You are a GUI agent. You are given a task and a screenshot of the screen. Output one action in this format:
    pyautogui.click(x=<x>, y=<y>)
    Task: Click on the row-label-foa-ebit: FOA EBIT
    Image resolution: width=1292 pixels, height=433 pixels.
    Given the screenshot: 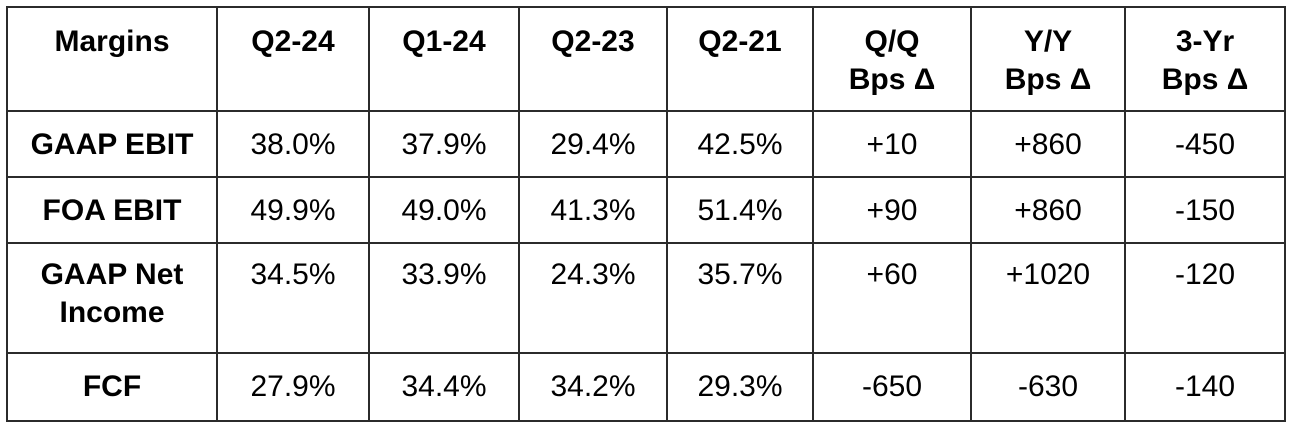 What is the action you would take?
    pyautogui.click(x=112, y=210)
    